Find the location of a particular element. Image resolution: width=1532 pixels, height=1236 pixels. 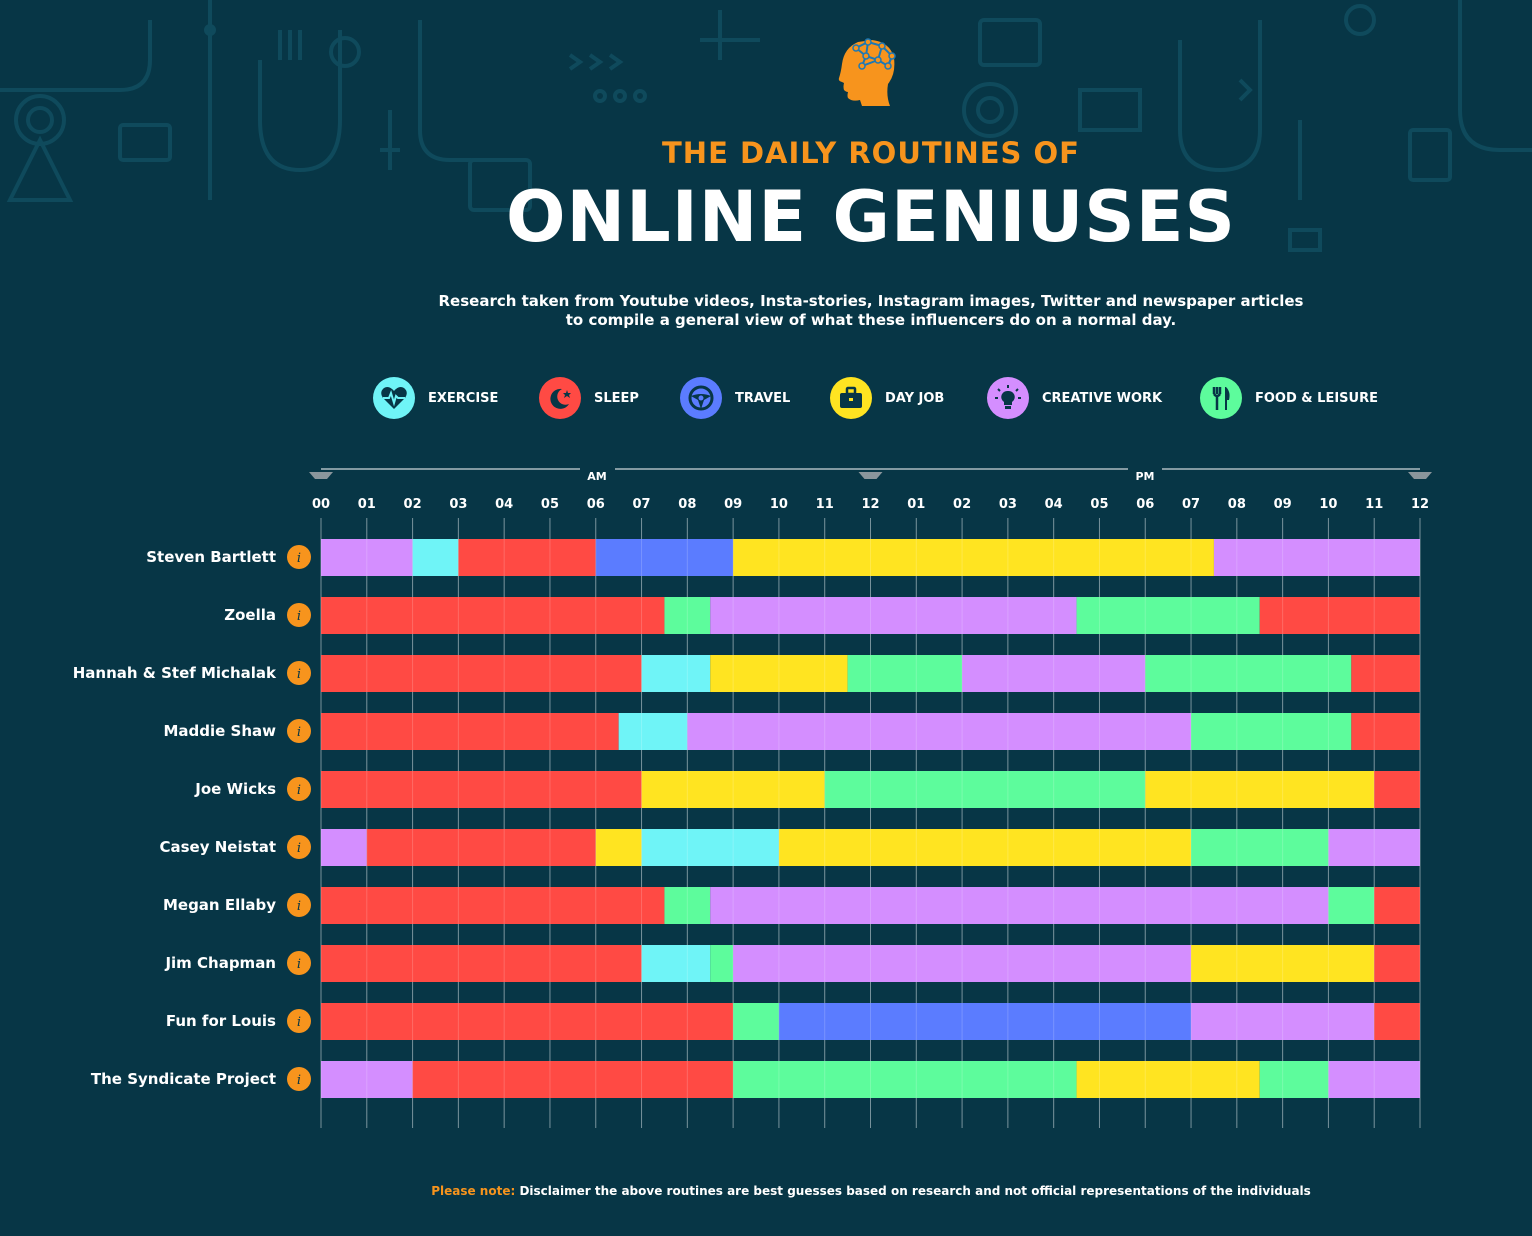

legend-label-dayjob: DAY JOB is located at coordinates (915, 398).